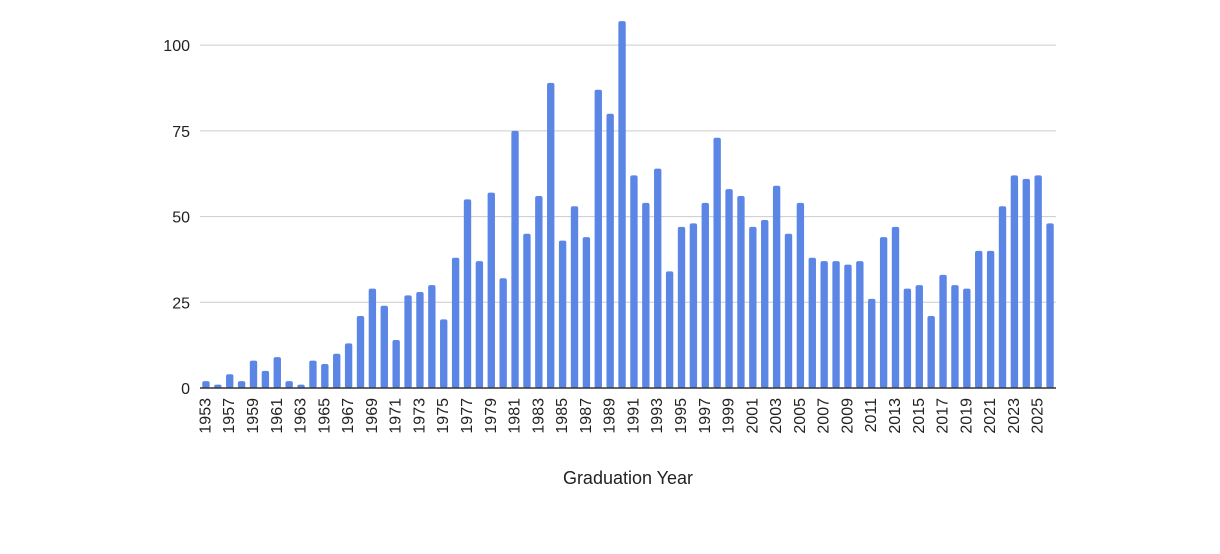 The width and height of the screenshot is (1220, 554). I want to click on bar-1980, so click(503, 333).